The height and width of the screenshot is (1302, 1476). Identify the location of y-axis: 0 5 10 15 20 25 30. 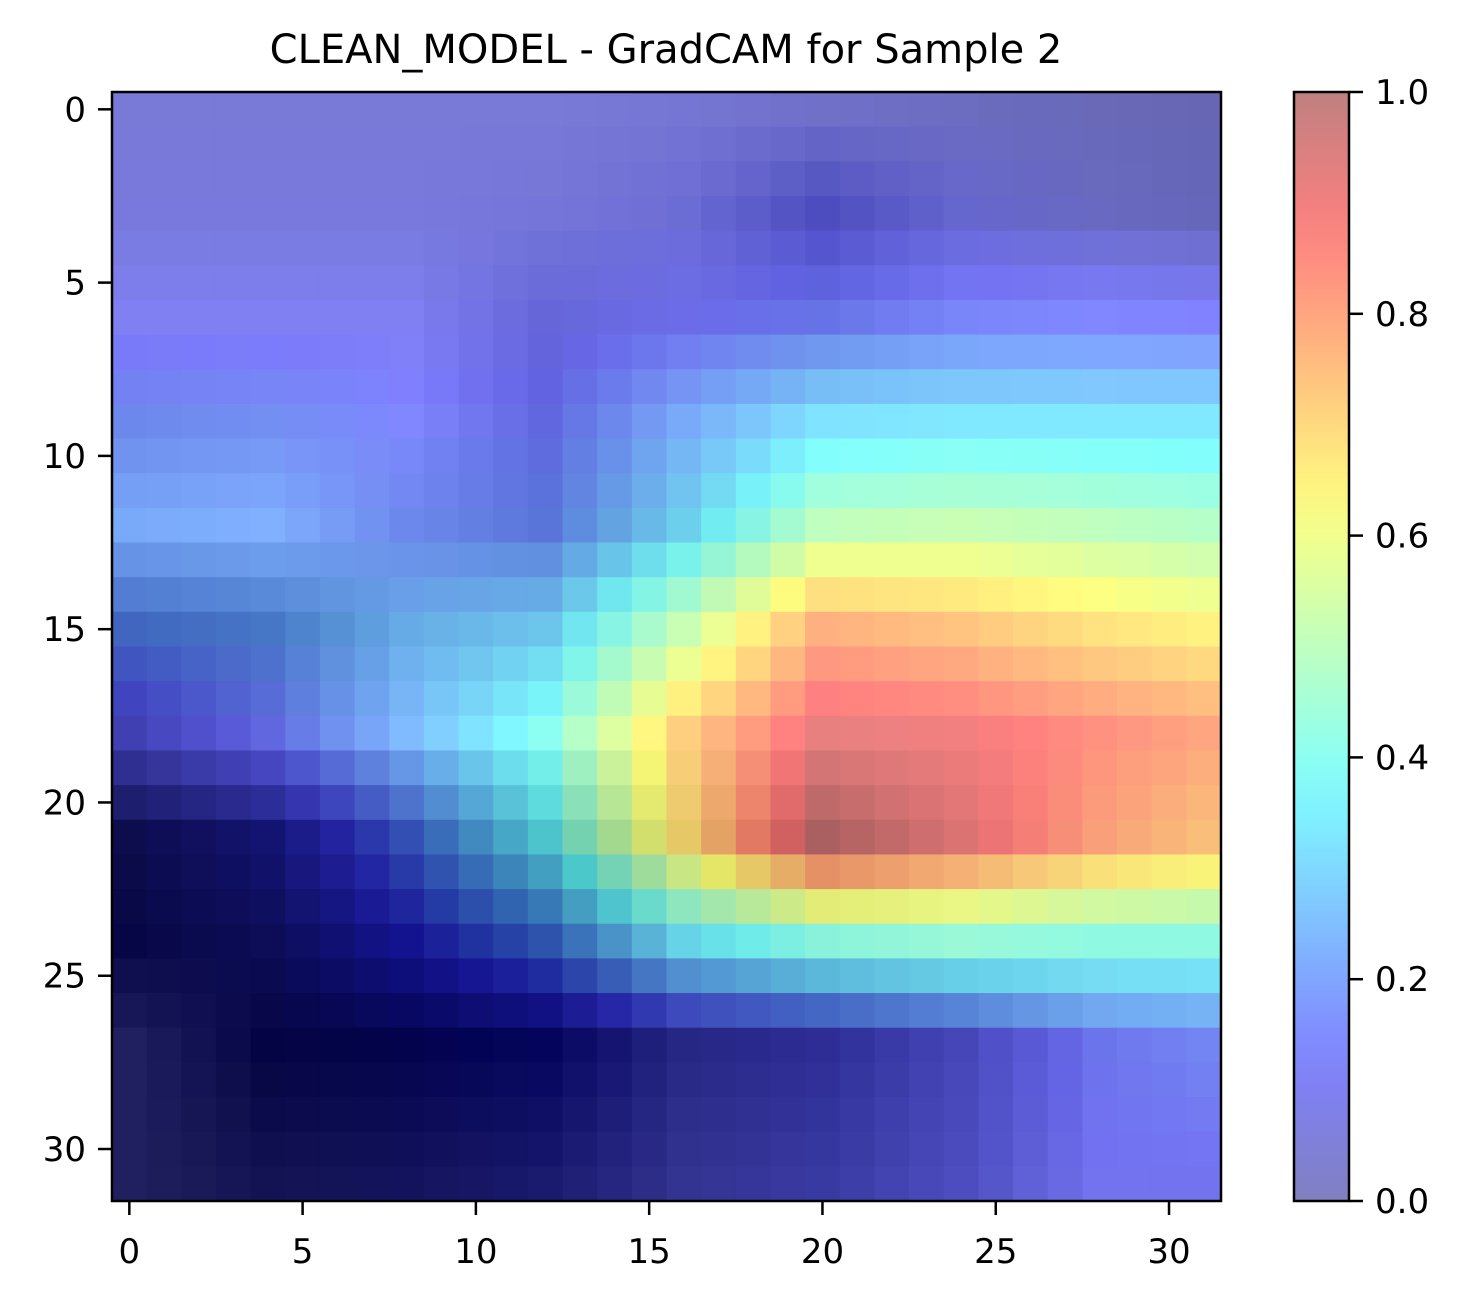
(77, 630).